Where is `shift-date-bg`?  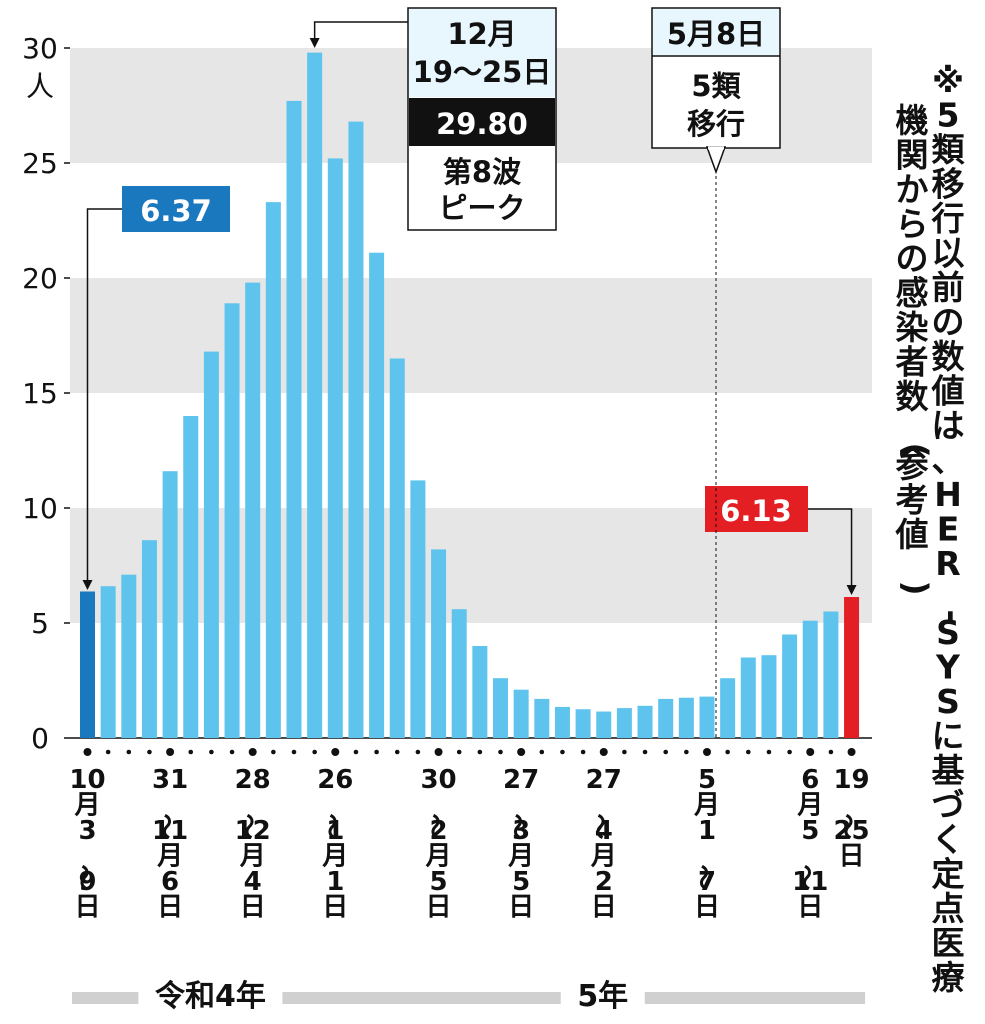
shift-date-bg is located at coordinates (716, 32).